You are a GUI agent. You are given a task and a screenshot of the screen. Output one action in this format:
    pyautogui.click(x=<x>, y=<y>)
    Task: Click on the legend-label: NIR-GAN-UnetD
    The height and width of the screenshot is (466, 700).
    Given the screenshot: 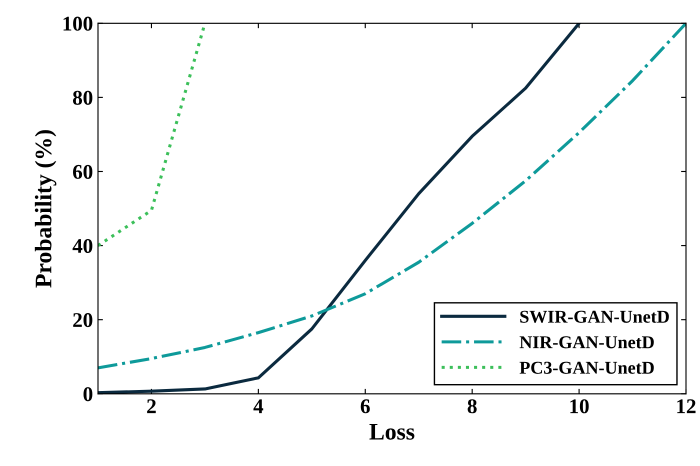 What is the action you would take?
    pyautogui.click(x=587, y=342)
    